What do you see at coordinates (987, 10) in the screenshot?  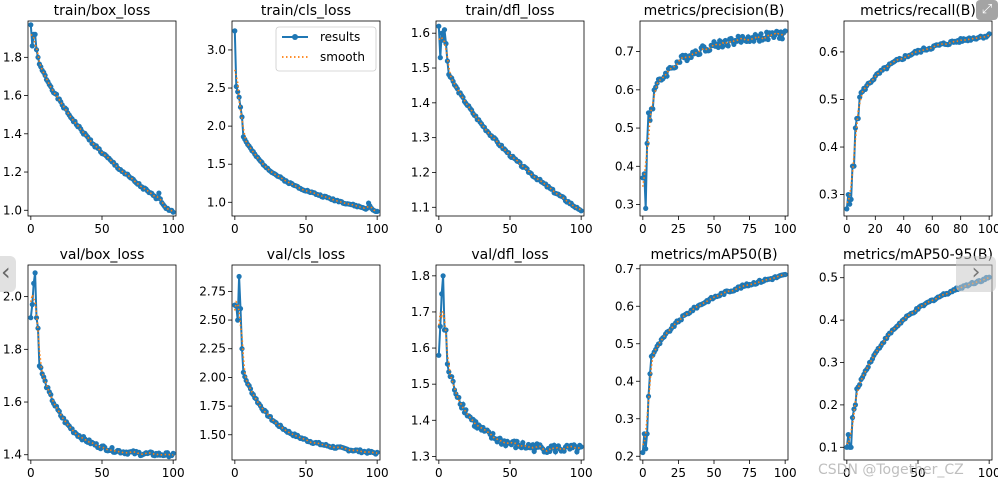 I see `expand-button: ⤢` at bounding box center [987, 10].